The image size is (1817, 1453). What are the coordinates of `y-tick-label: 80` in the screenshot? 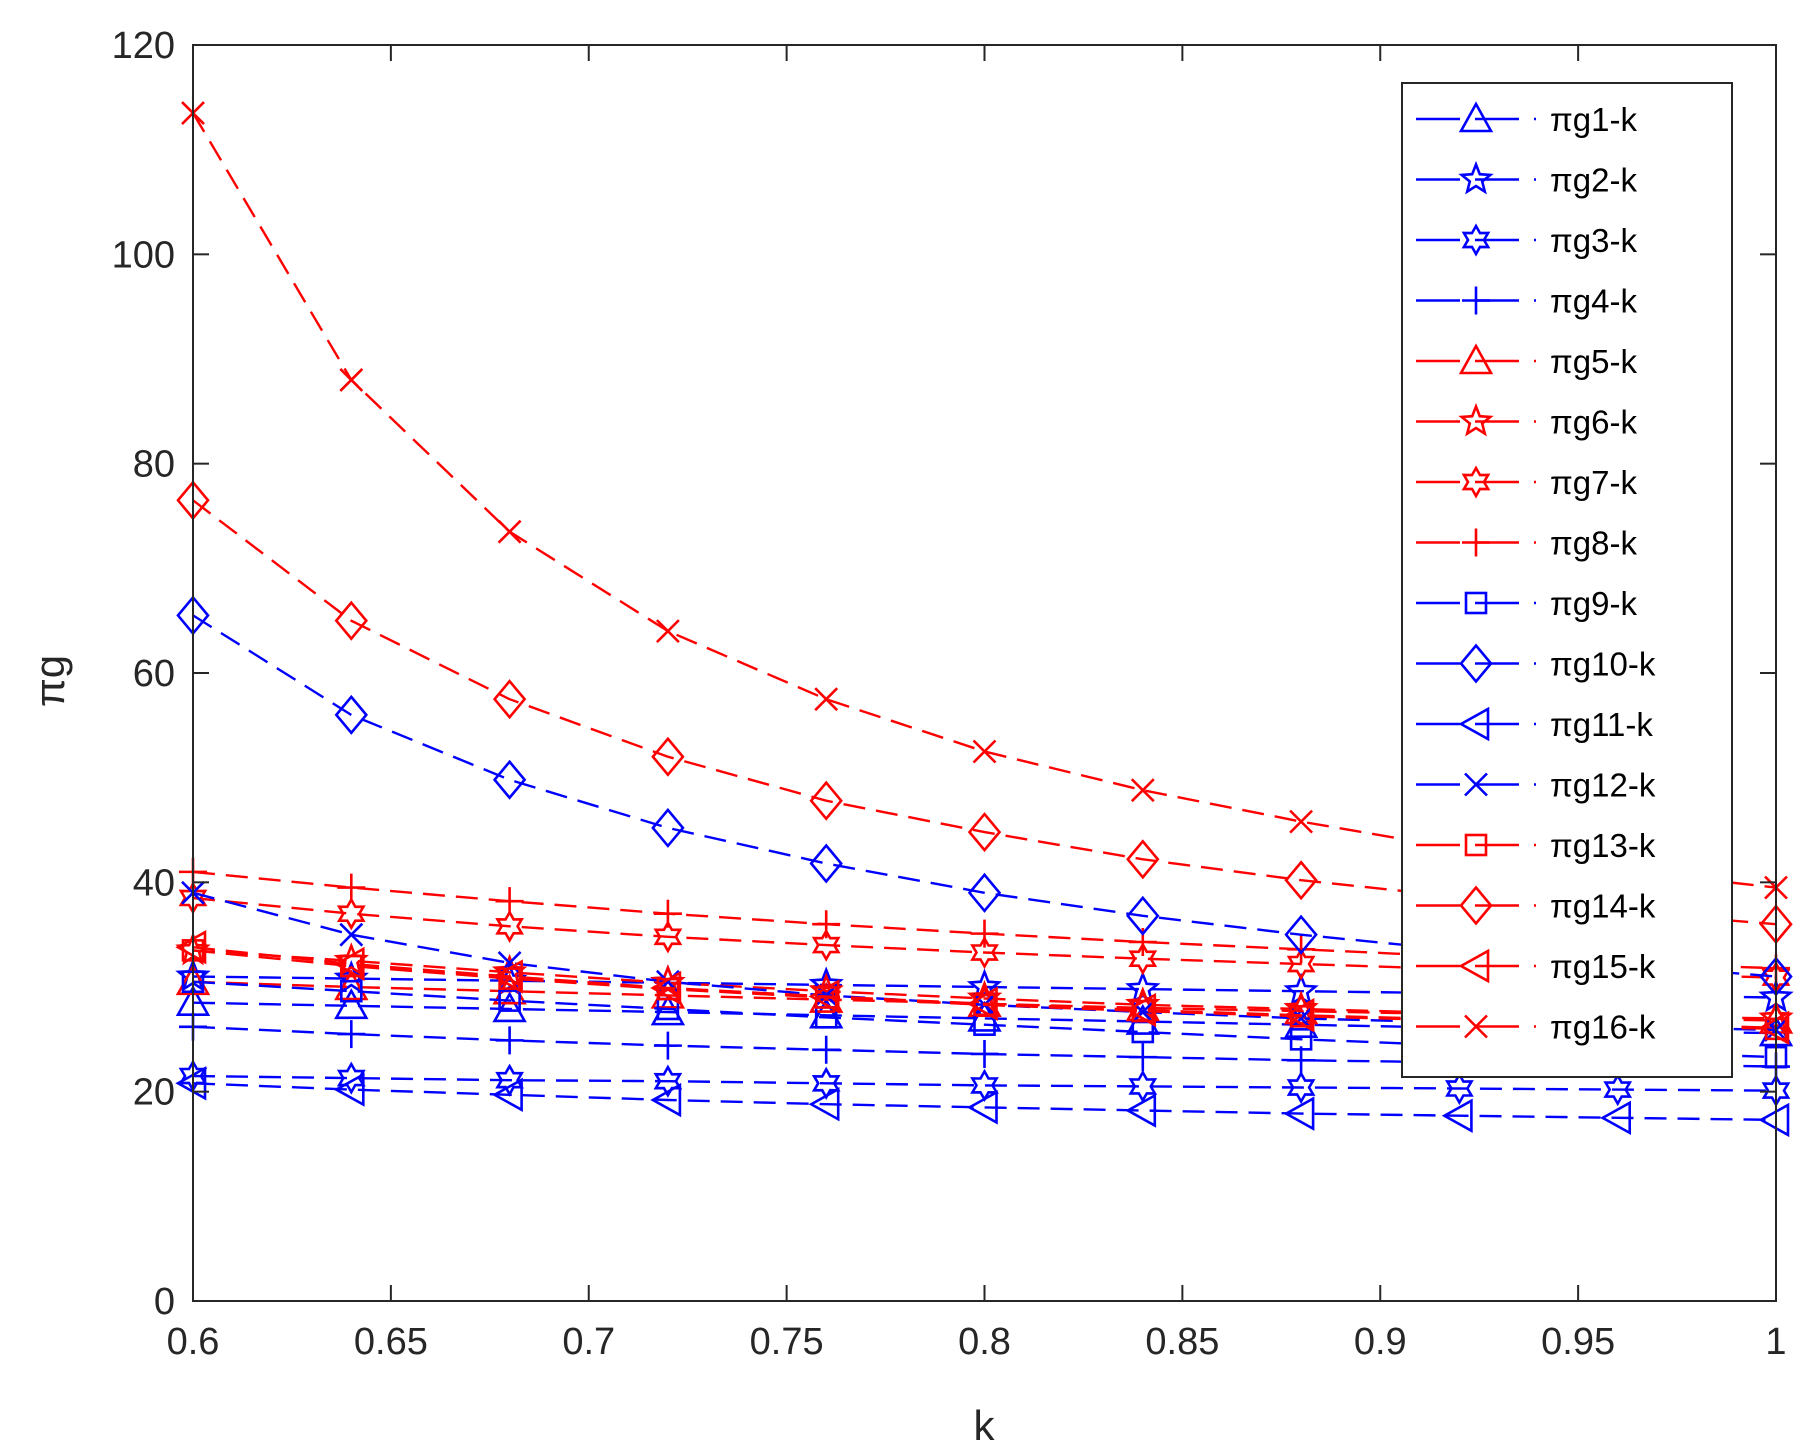 It's located at (154, 465).